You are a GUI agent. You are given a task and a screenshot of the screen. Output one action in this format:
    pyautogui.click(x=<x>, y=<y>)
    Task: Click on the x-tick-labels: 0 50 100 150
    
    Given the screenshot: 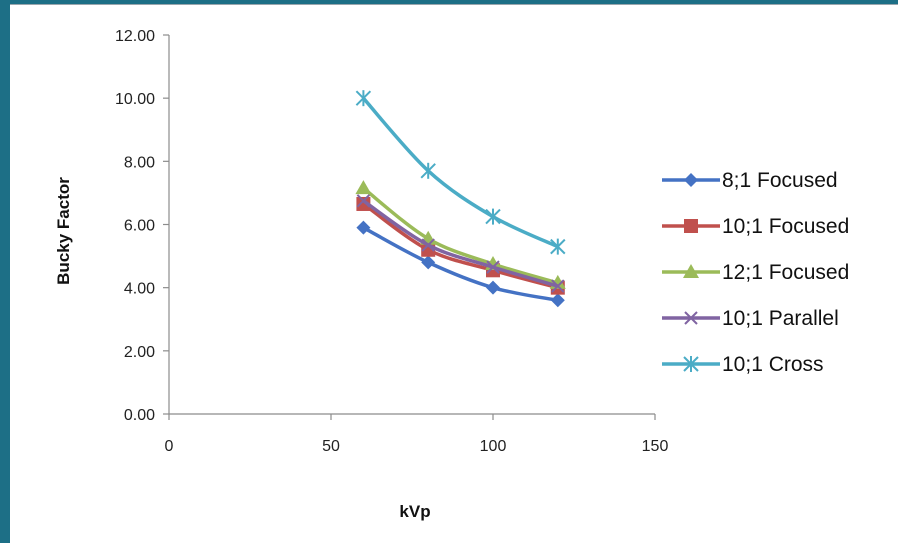 What is the action you would take?
    pyautogui.click(x=417, y=434)
    